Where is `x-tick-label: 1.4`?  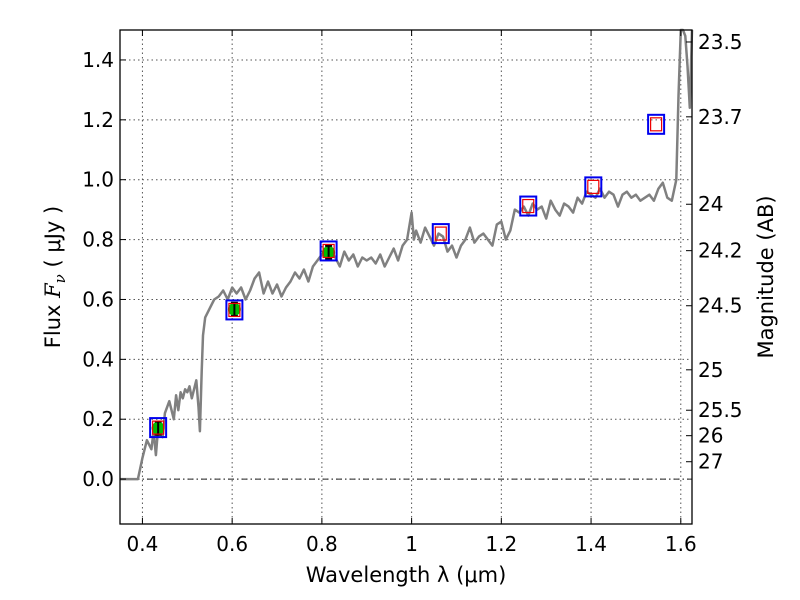 x-tick-label: 1.4 is located at coordinates (591, 544).